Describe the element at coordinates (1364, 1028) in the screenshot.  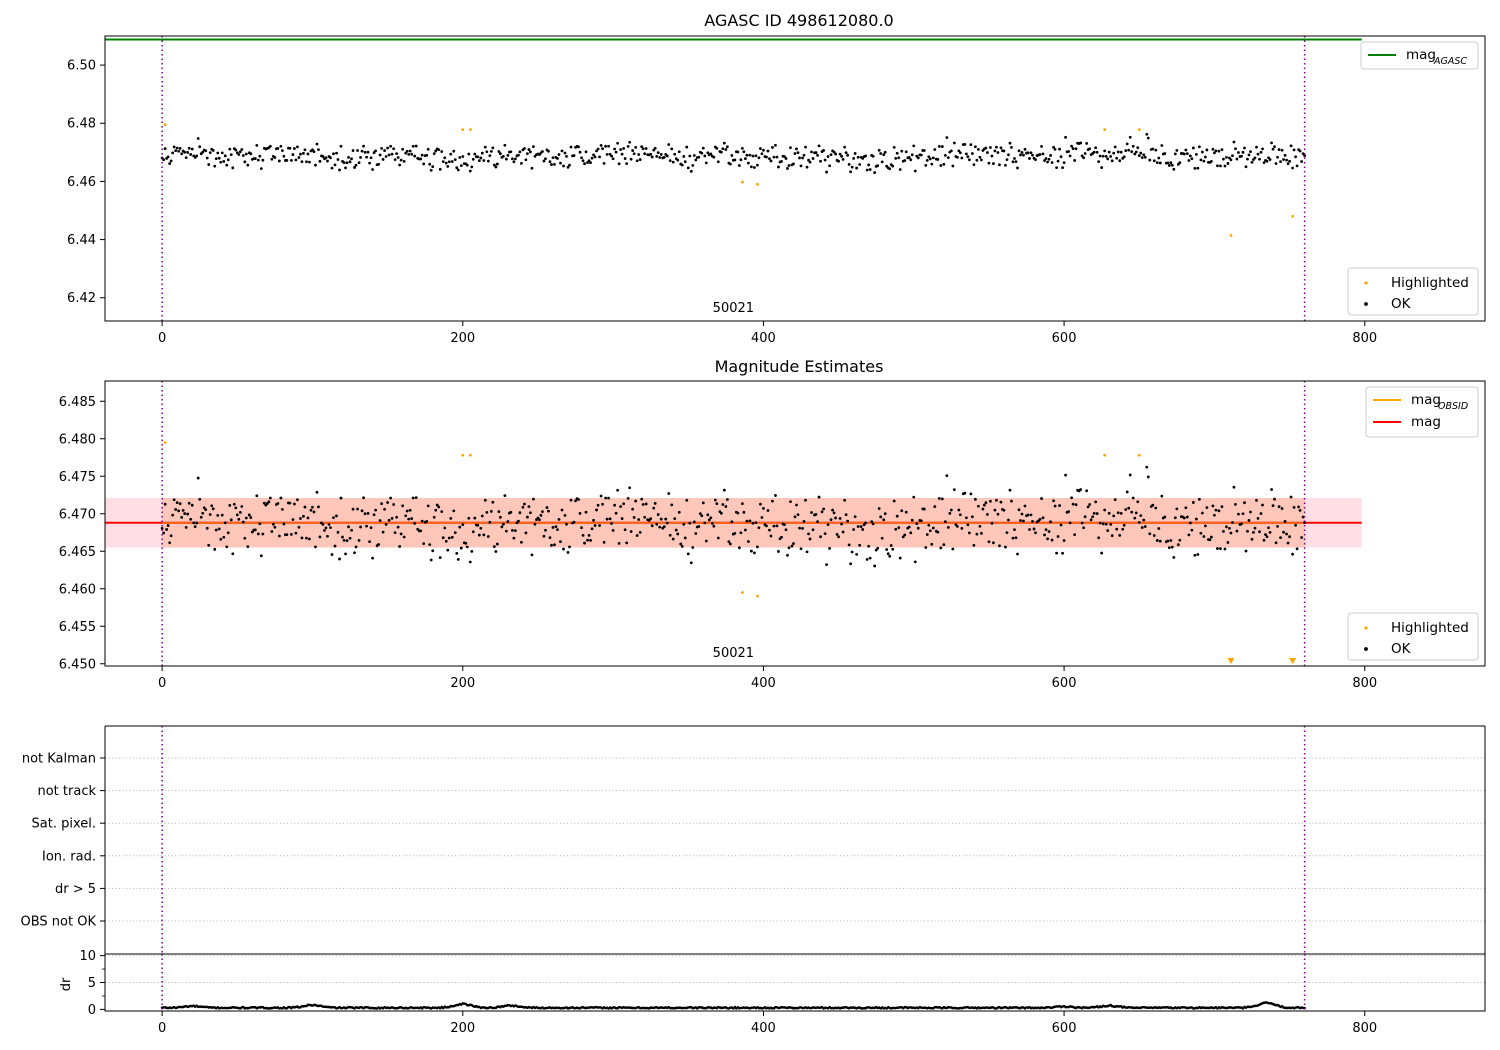
I see `p4-xtick-label: 800` at that location.